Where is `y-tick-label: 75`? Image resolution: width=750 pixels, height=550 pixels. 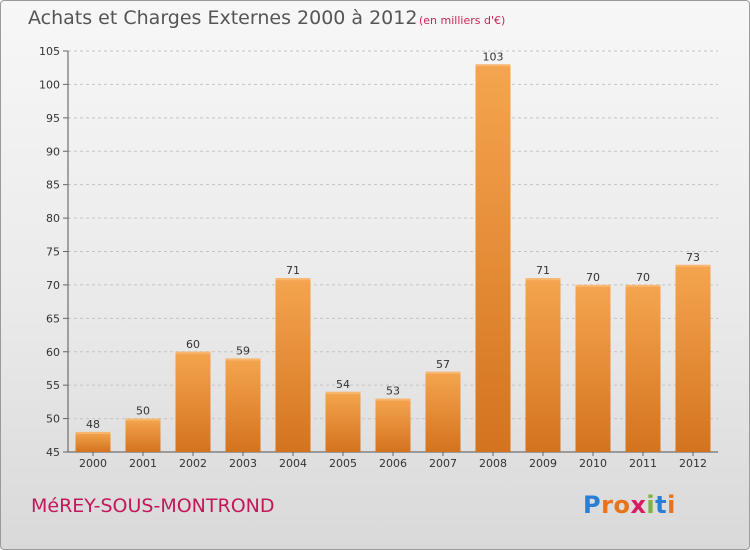
y-tick-label: 75 is located at coordinates (53, 252).